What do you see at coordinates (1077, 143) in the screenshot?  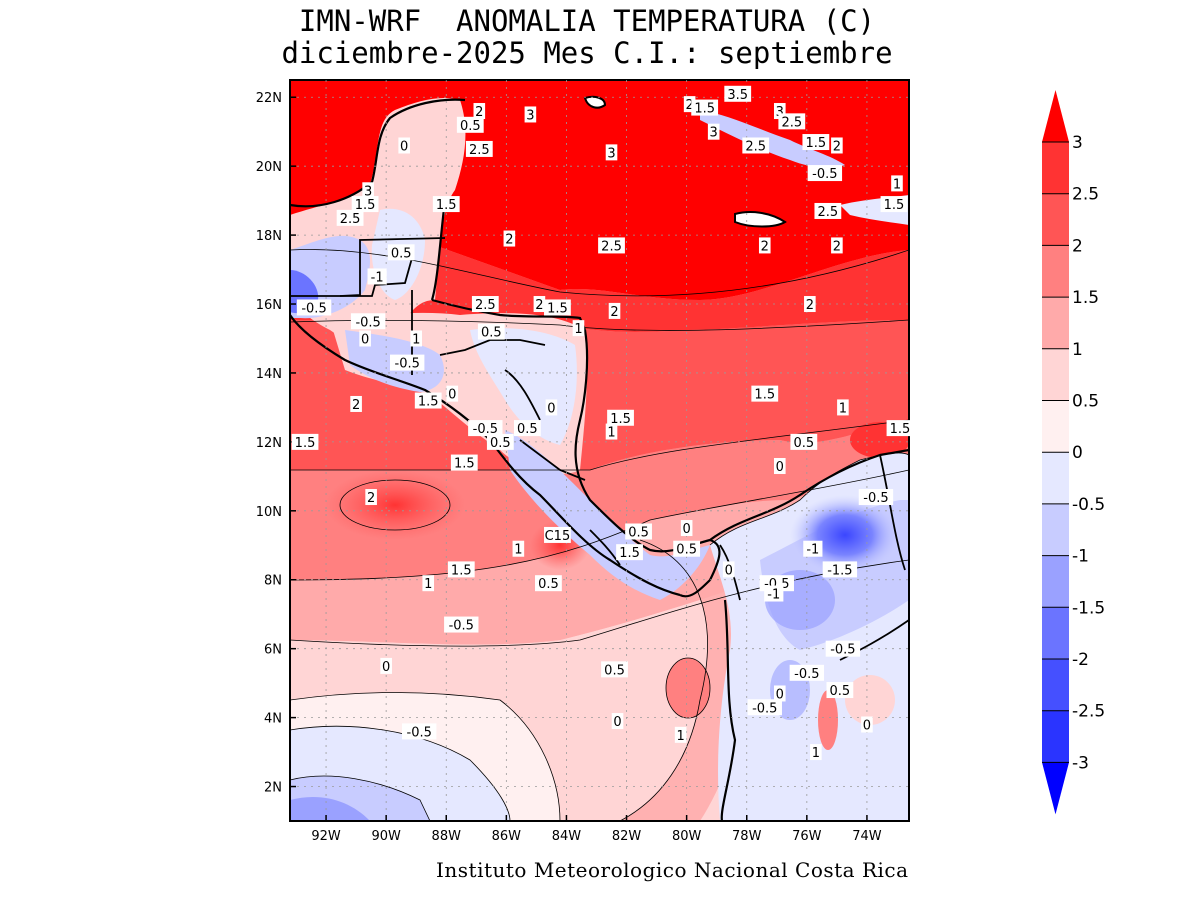 I see `colorbar-label: 3` at bounding box center [1077, 143].